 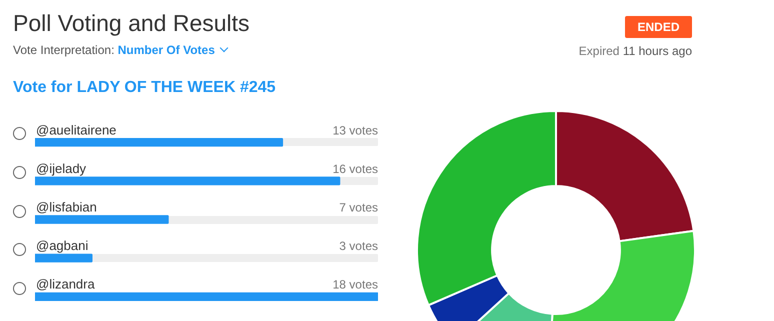 I want to click on text: Vote Interpretation:, so click(x=63, y=50).